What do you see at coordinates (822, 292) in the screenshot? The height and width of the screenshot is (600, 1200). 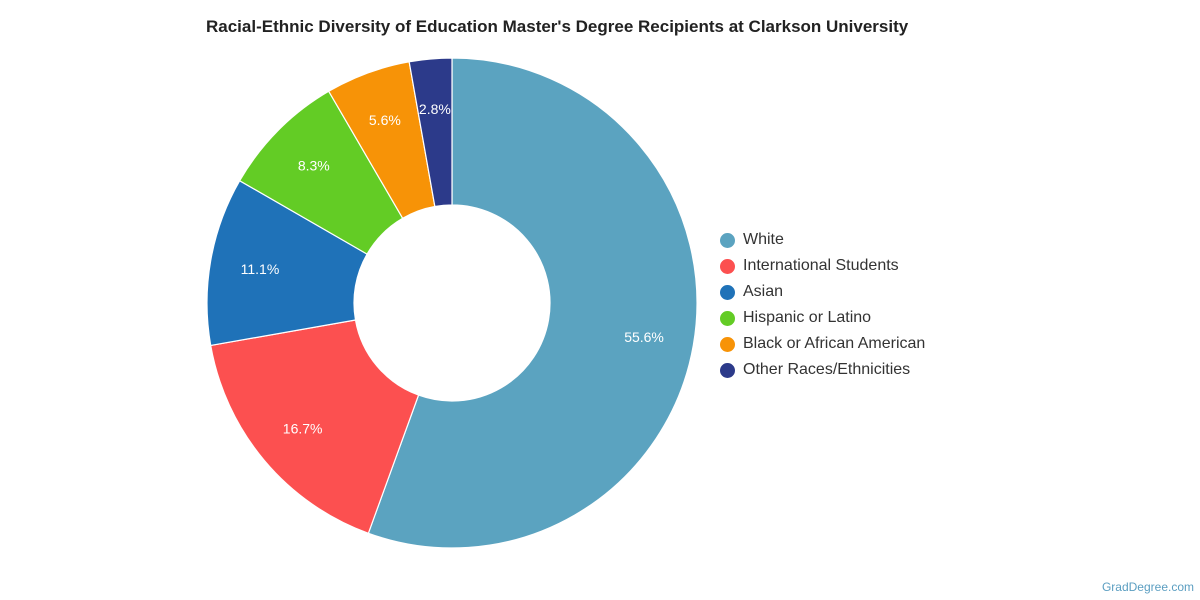 I see `legend-item: Asian` at bounding box center [822, 292].